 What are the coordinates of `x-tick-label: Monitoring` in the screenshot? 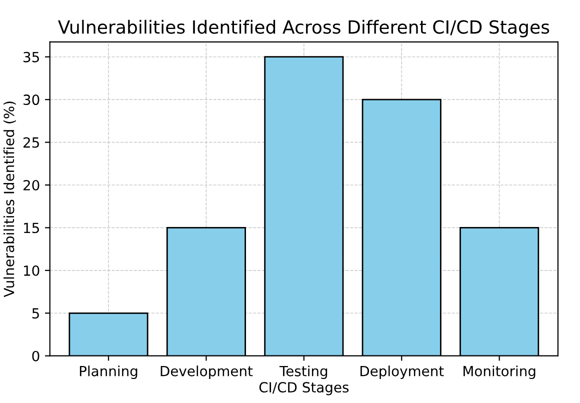 It's located at (500, 373).